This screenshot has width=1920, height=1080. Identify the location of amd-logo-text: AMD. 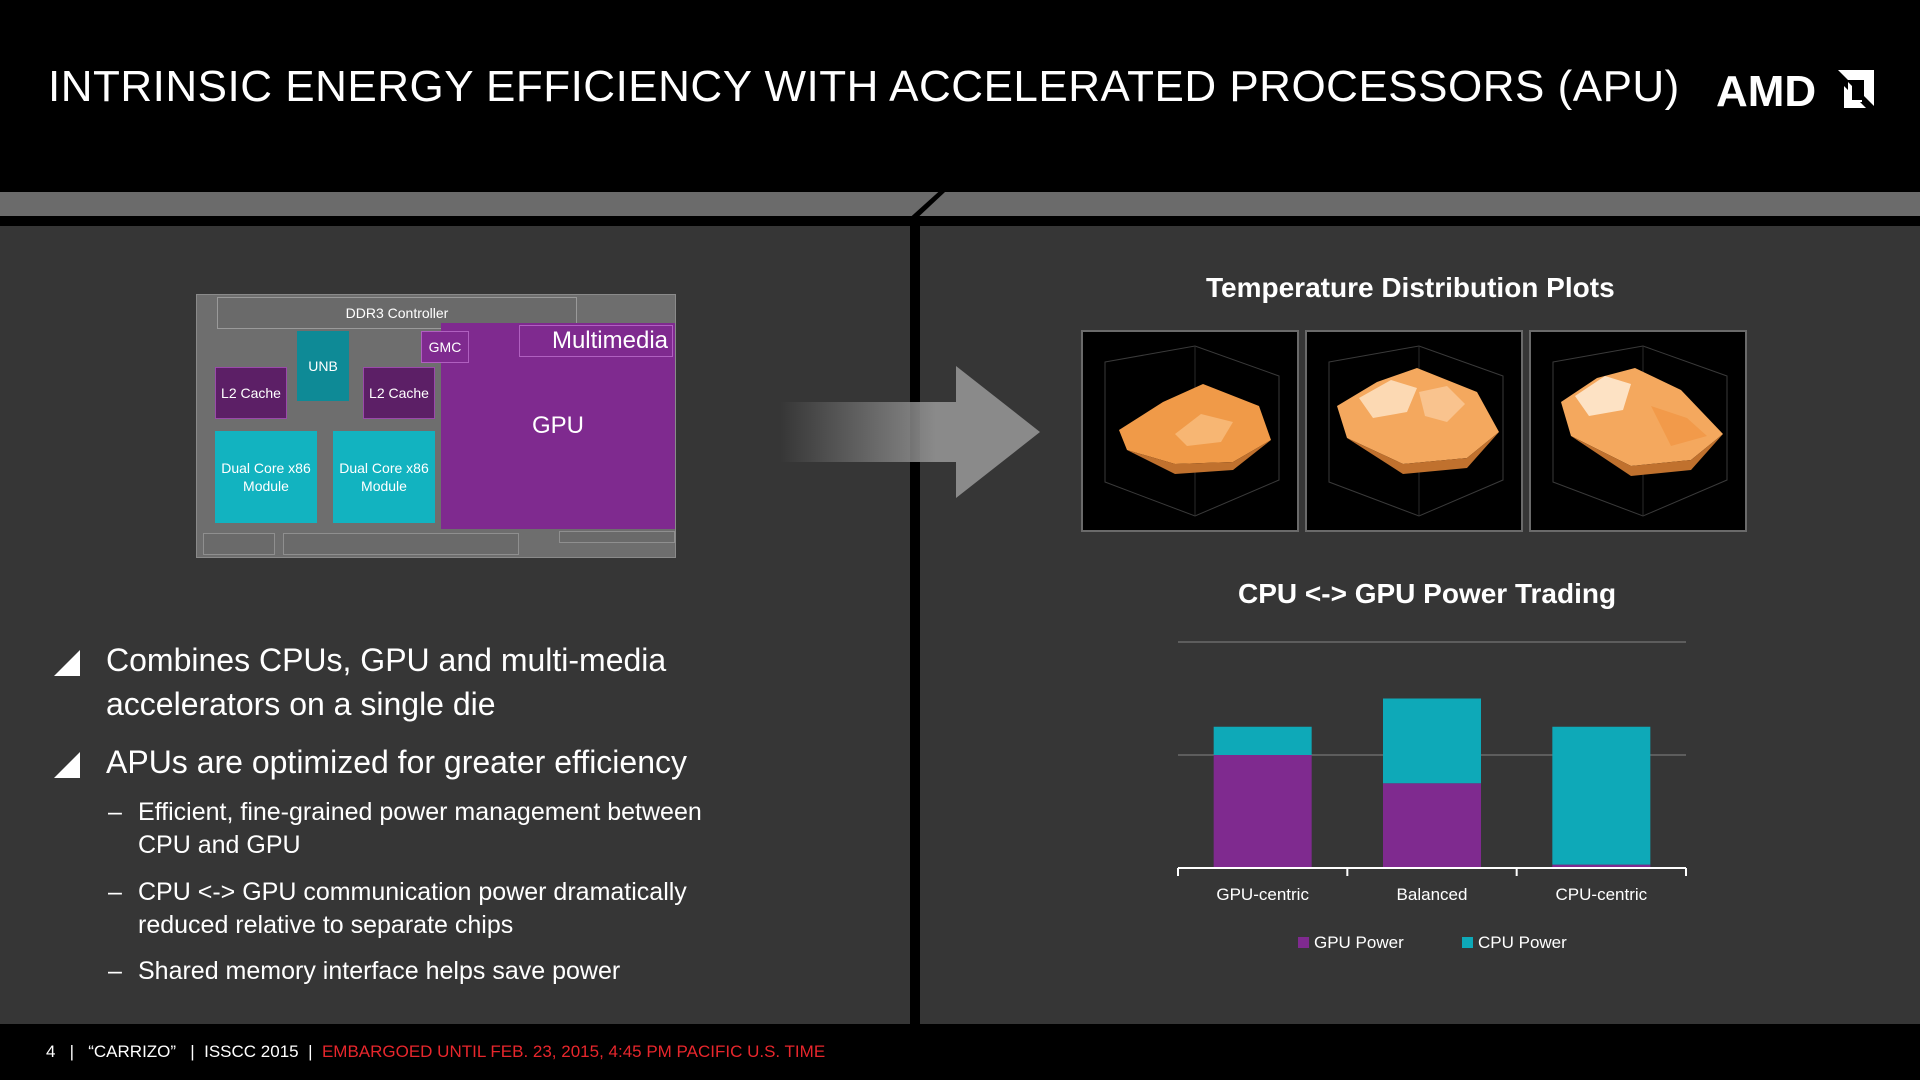
(1766, 89).